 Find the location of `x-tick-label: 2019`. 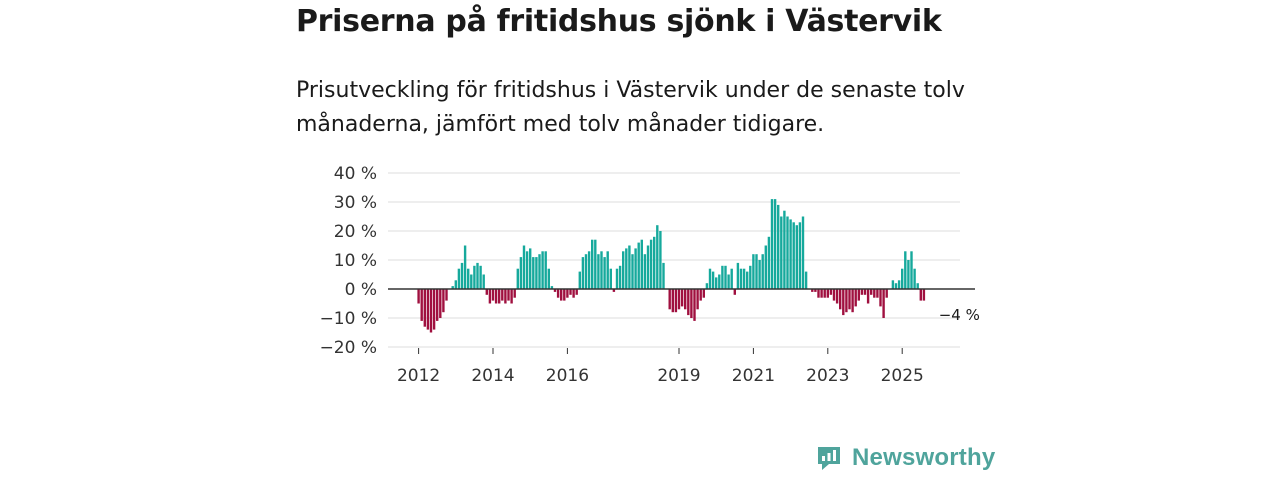

x-tick-label: 2019 is located at coordinates (678, 376).